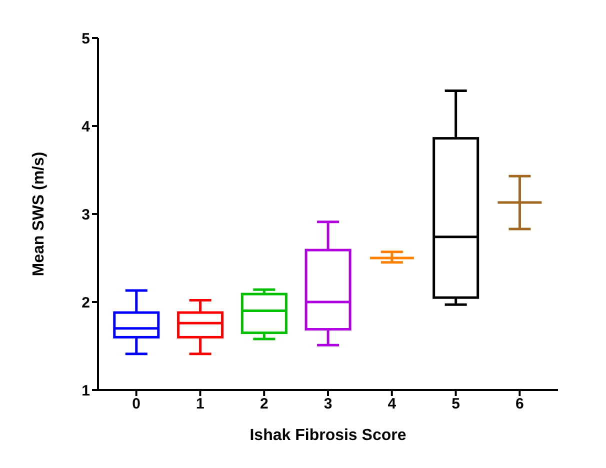 Image resolution: width=606 pixels, height=468 pixels. What do you see at coordinates (328, 435) in the screenshot?
I see `x-axis-title: Ishak Fibrosis Score` at bounding box center [328, 435].